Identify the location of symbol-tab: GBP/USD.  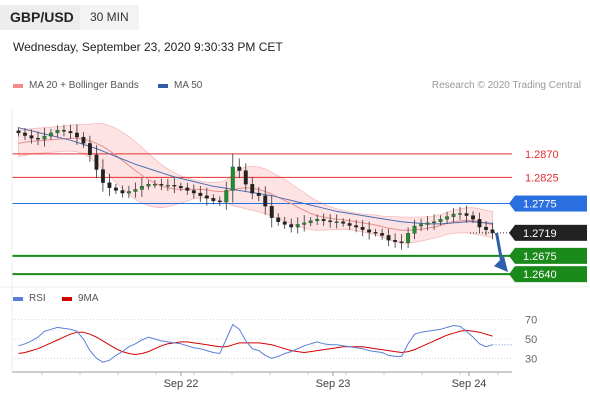
(42, 17).